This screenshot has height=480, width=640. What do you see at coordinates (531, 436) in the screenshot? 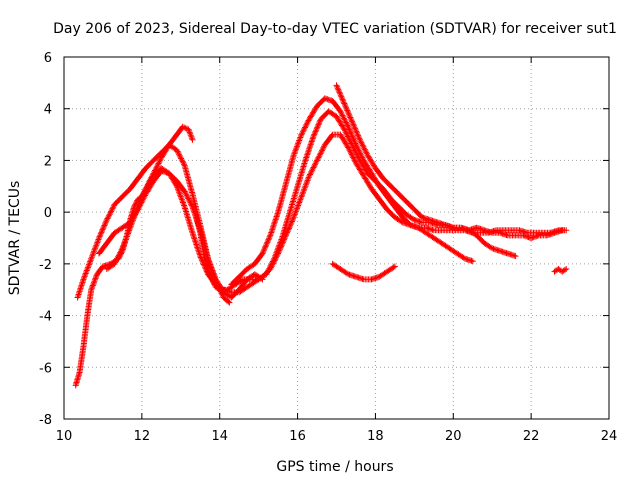
I see `x-tick-label: 22` at bounding box center [531, 436].